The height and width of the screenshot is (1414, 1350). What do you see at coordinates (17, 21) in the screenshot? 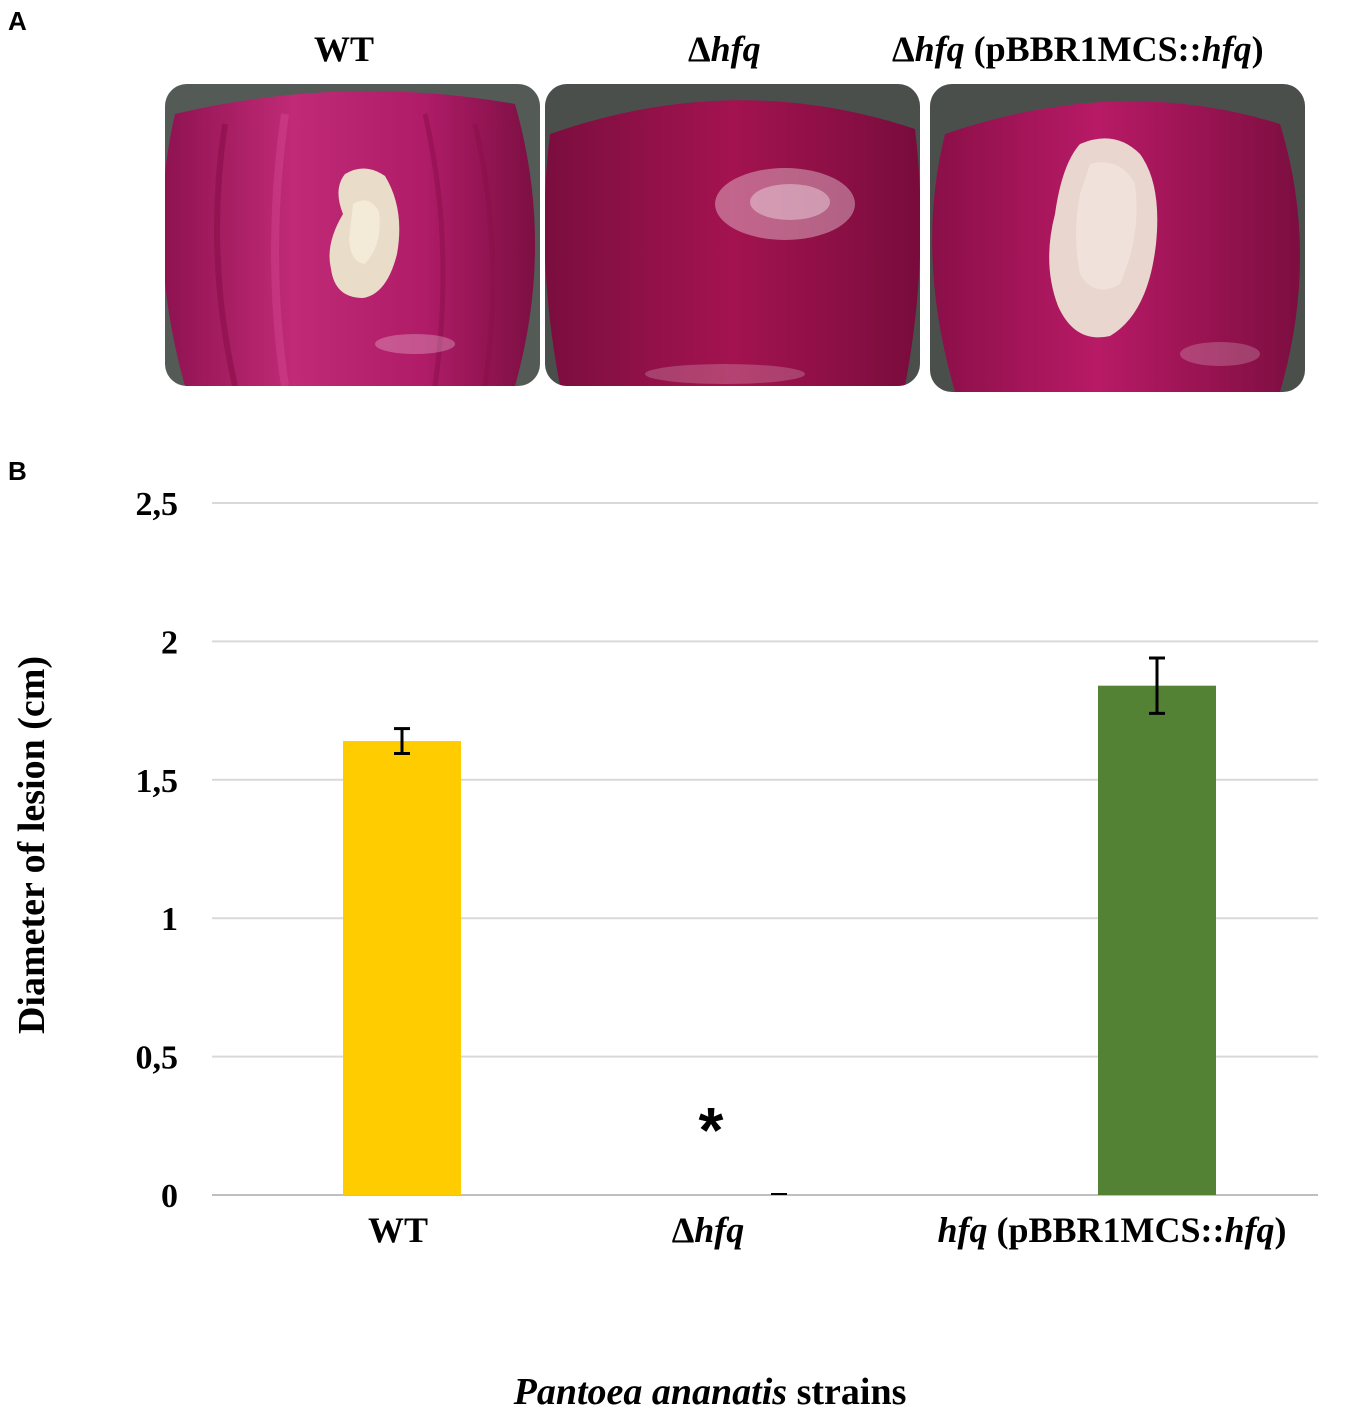
I see `panel-a-label: A` at bounding box center [17, 21].